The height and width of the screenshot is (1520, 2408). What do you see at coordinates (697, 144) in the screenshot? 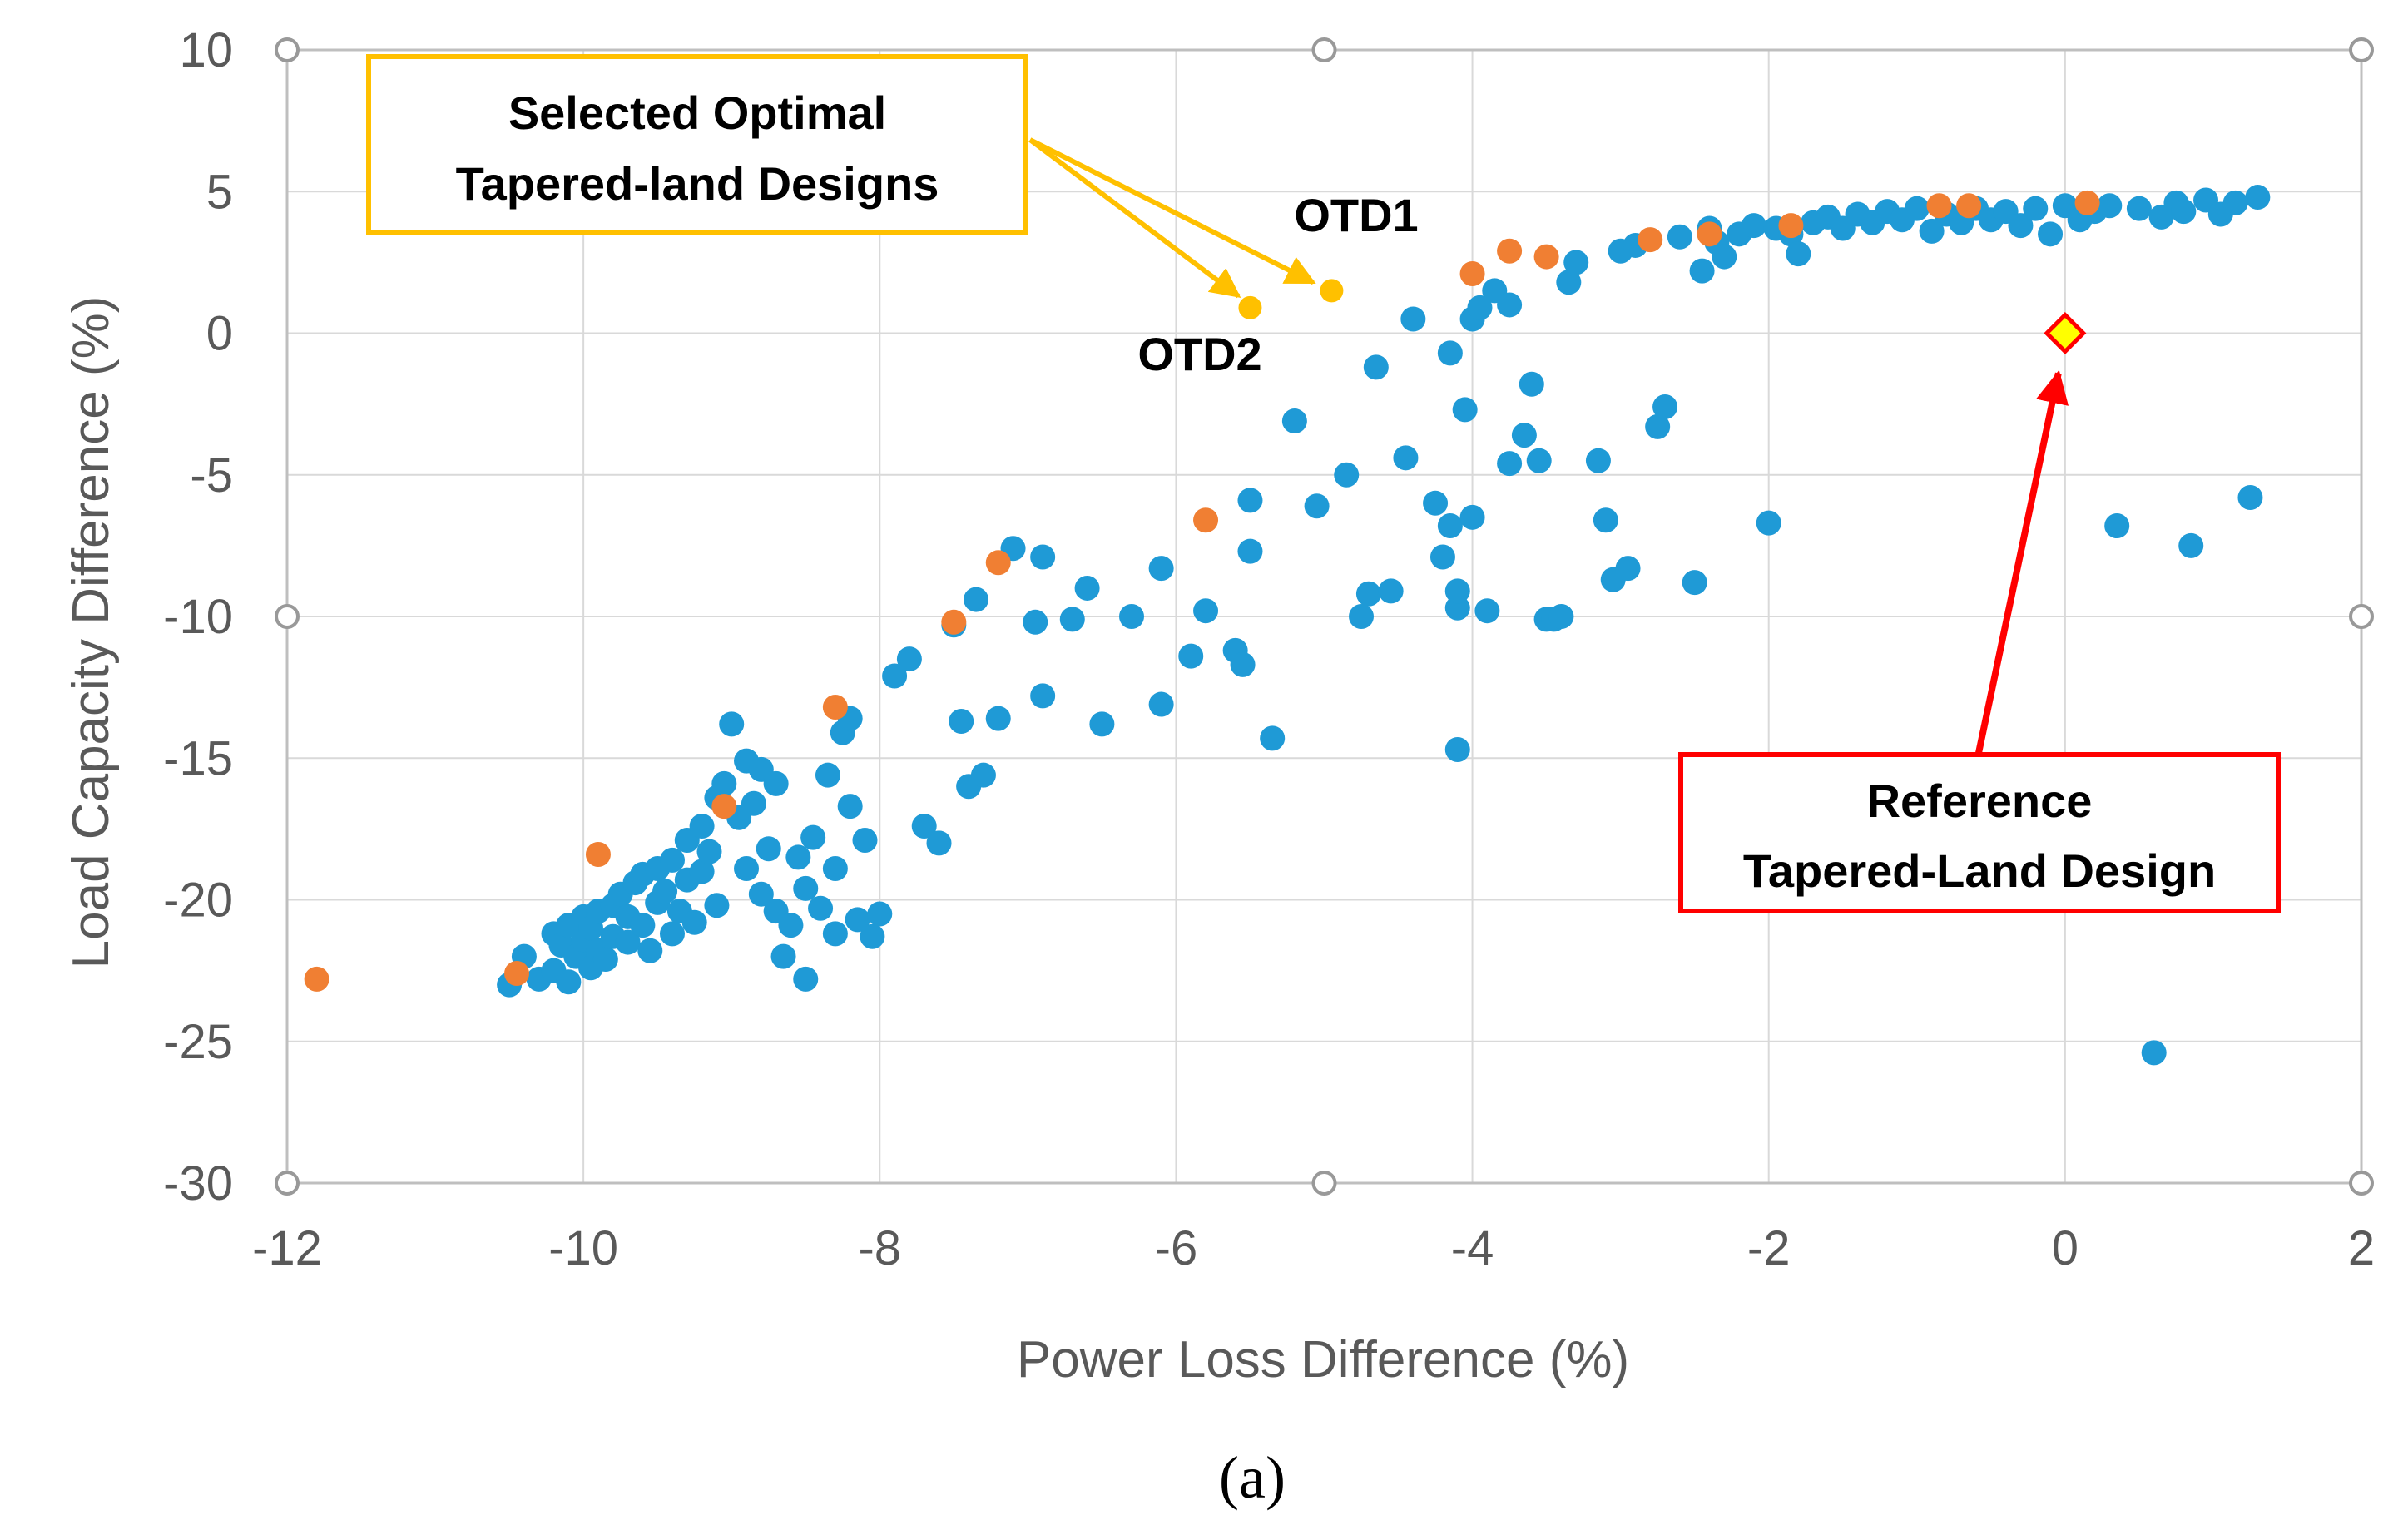
I see `selected-designs-box` at bounding box center [697, 144].